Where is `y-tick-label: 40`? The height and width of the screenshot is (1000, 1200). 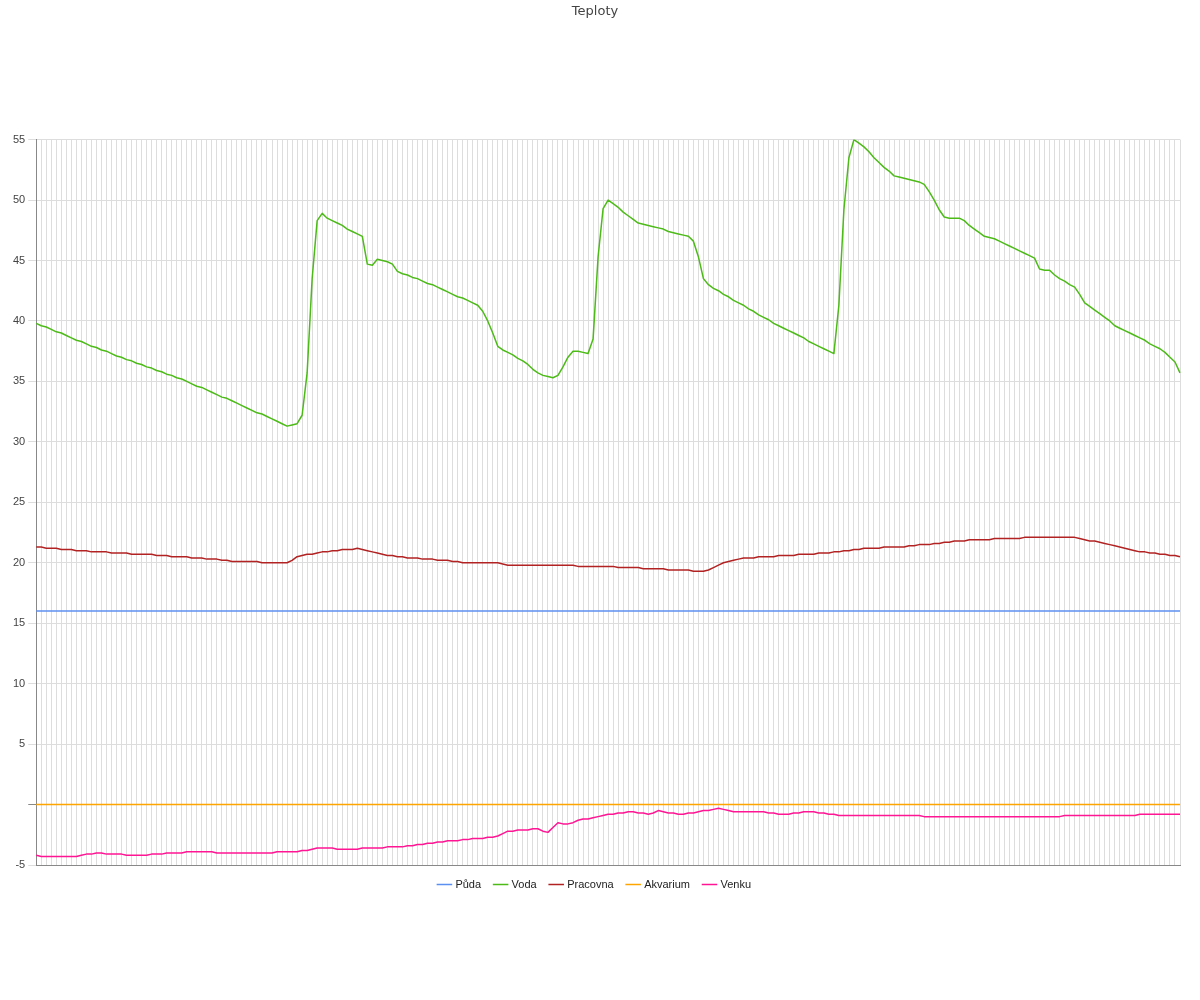 y-tick-label: 40 is located at coordinates (19, 319).